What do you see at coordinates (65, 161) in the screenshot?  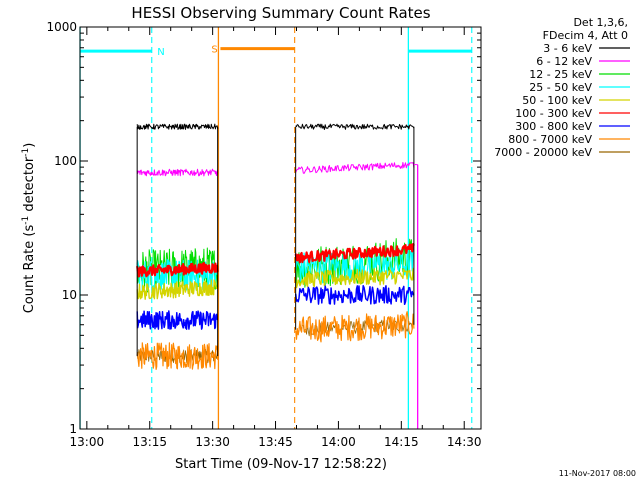 I see `y-tick-label: 100` at bounding box center [65, 161].